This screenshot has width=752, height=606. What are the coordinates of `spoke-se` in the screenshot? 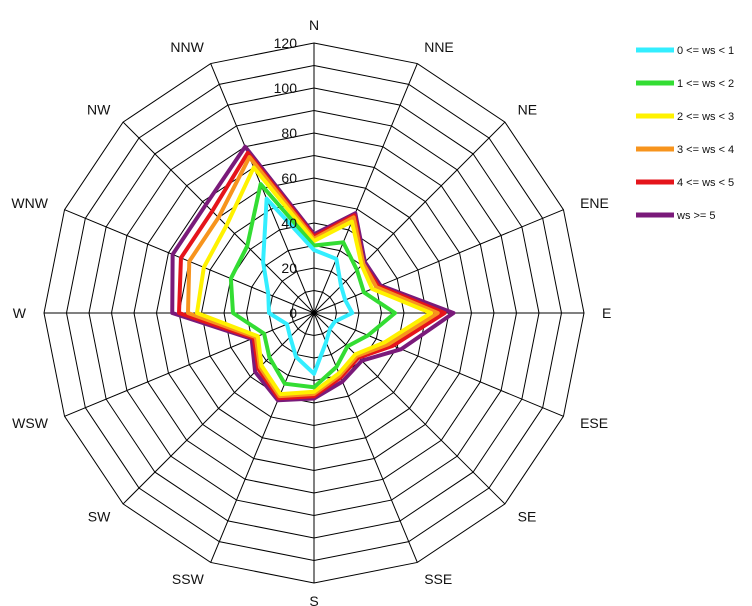 It's located at (409, 408).